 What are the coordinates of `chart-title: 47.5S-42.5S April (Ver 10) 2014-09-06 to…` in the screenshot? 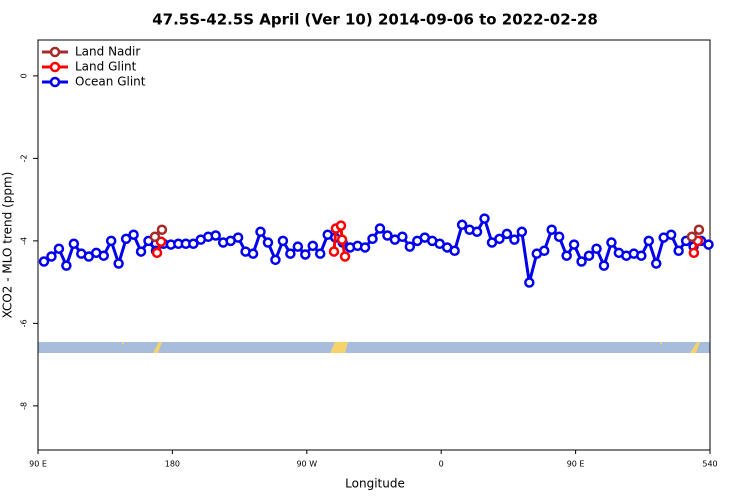 It's located at (375, 20).